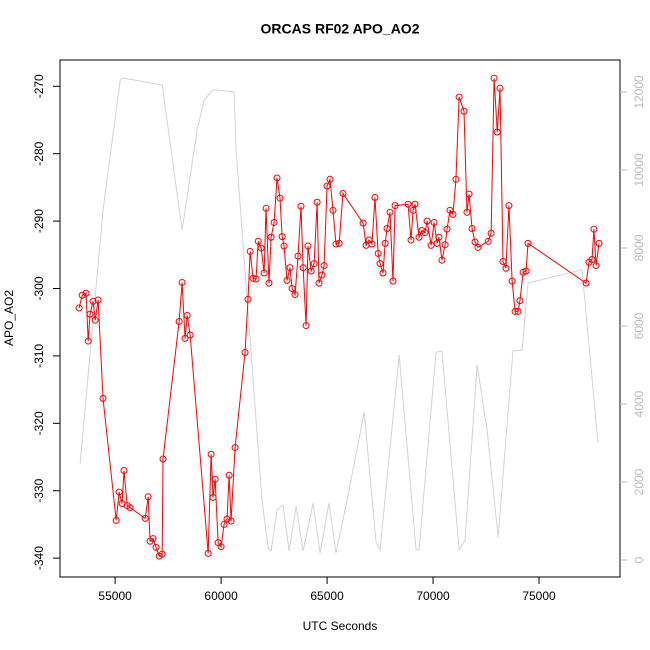  What do you see at coordinates (340, 29) in the screenshot?
I see `chart-title: ORCAS RF02 APO_AO2` at bounding box center [340, 29].